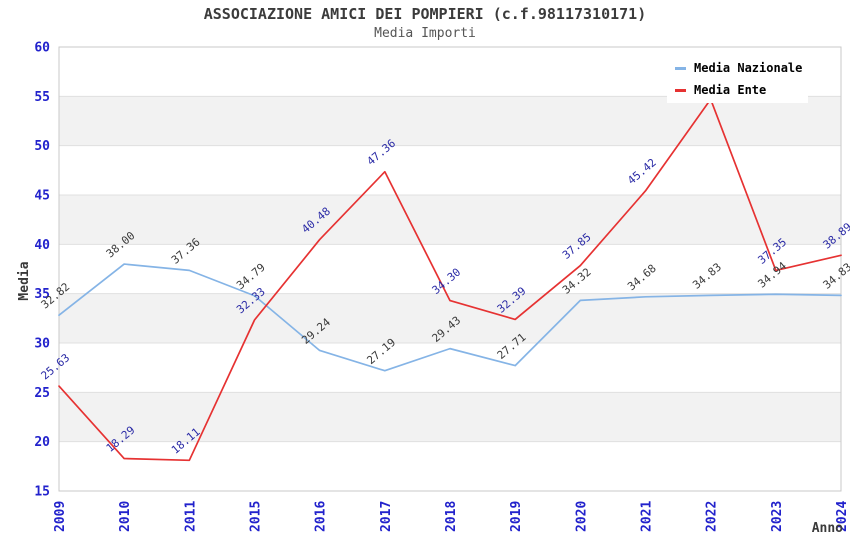 The height and width of the screenshot is (550, 850). Describe the element at coordinates (712, 516) in the screenshot. I see `x-tick-label: 2022` at that location.